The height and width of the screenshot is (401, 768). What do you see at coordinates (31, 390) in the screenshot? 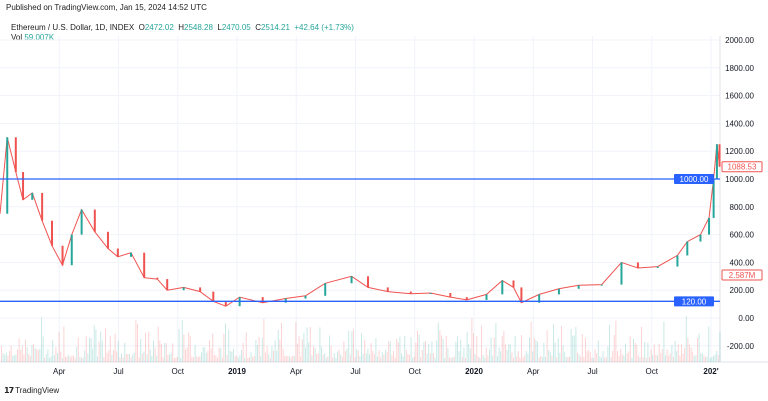
I see `tradingview-logo: 𝟭𝟳 TradingView` at bounding box center [31, 390].